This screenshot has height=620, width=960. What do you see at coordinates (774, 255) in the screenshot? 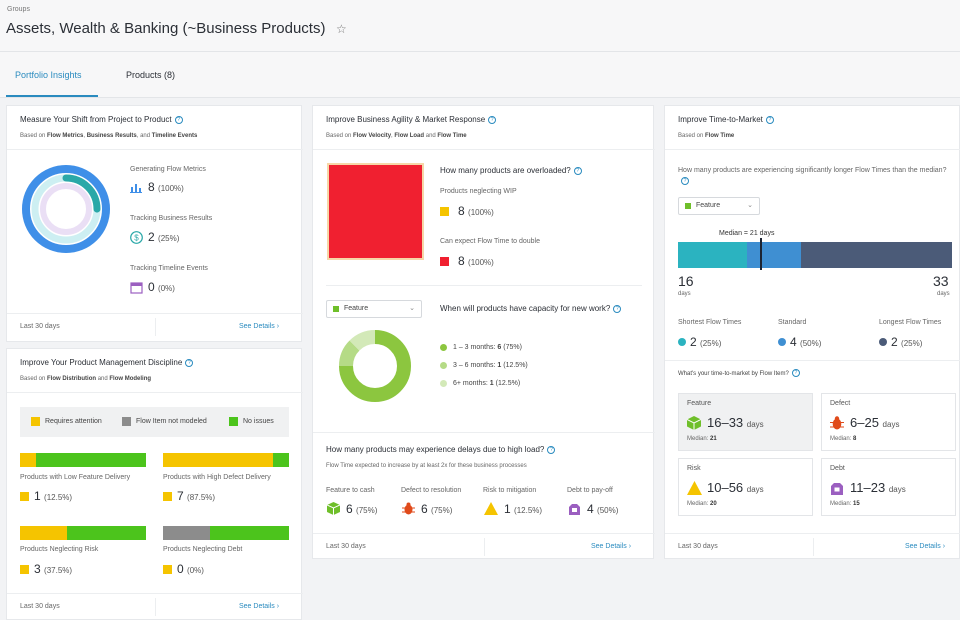
I see `segment-standard` at bounding box center [774, 255].